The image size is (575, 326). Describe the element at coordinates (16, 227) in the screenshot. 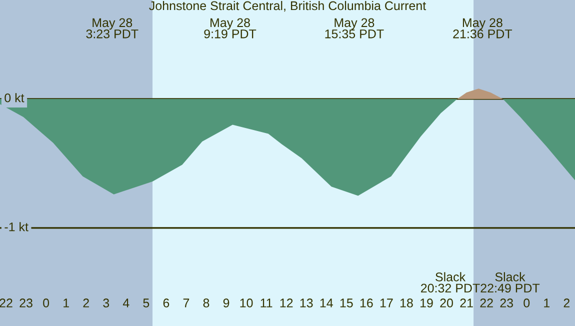

I see `y-tick-label: -1 kt` at that location.